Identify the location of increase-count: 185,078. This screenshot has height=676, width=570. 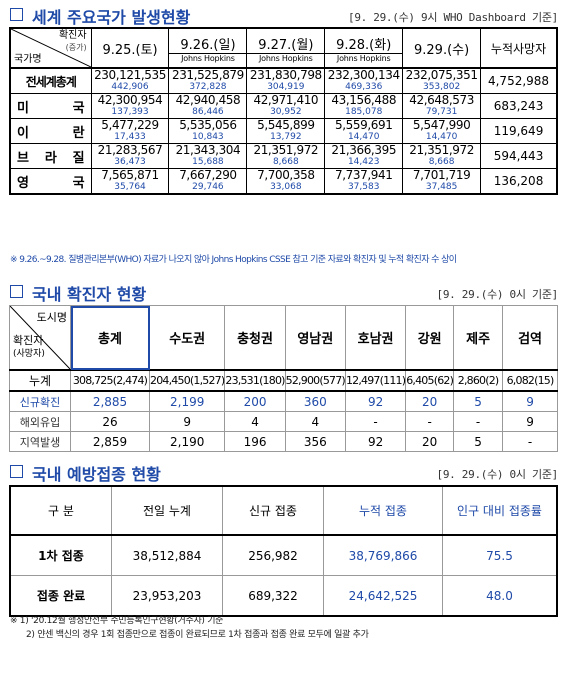
(364, 112).